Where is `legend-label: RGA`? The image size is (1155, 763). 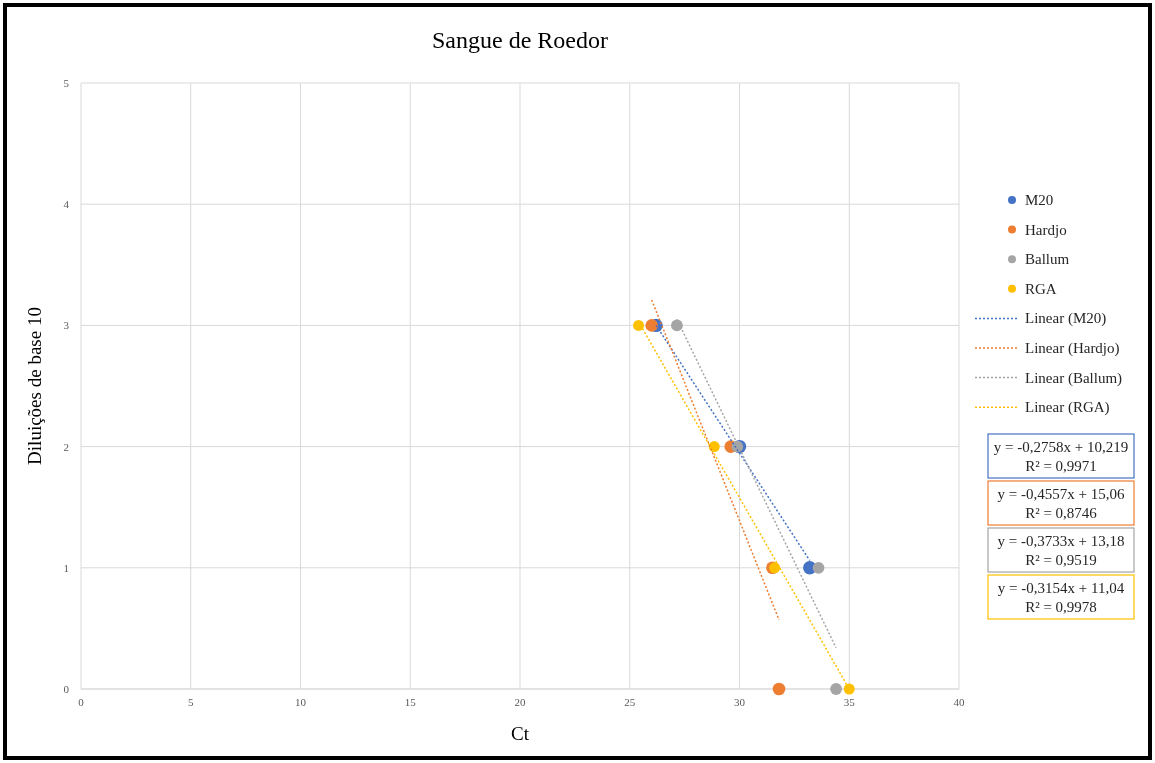 legend-label: RGA is located at coordinates (1041, 288).